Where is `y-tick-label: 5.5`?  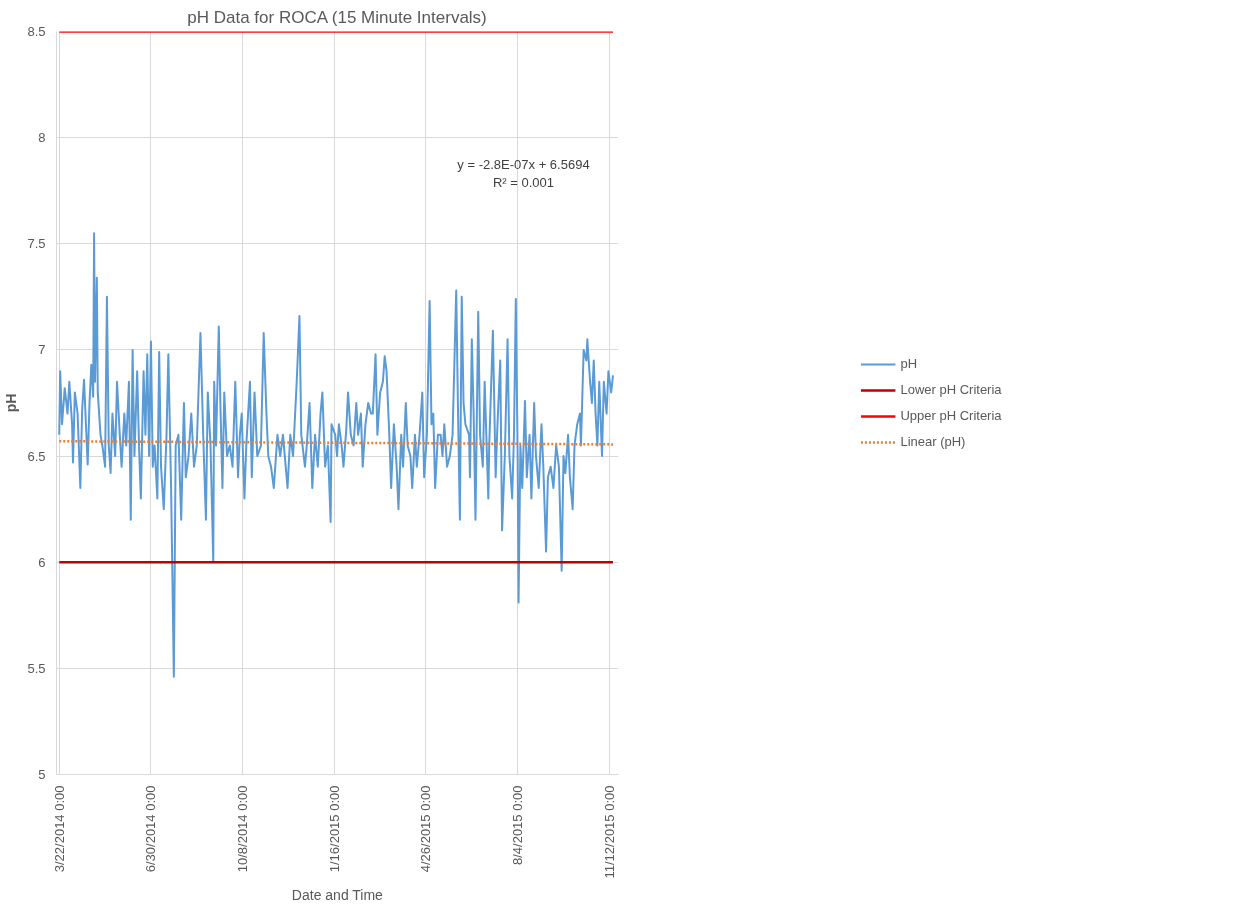
y-tick-label: 5.5 is located at coordinates (36, 668).